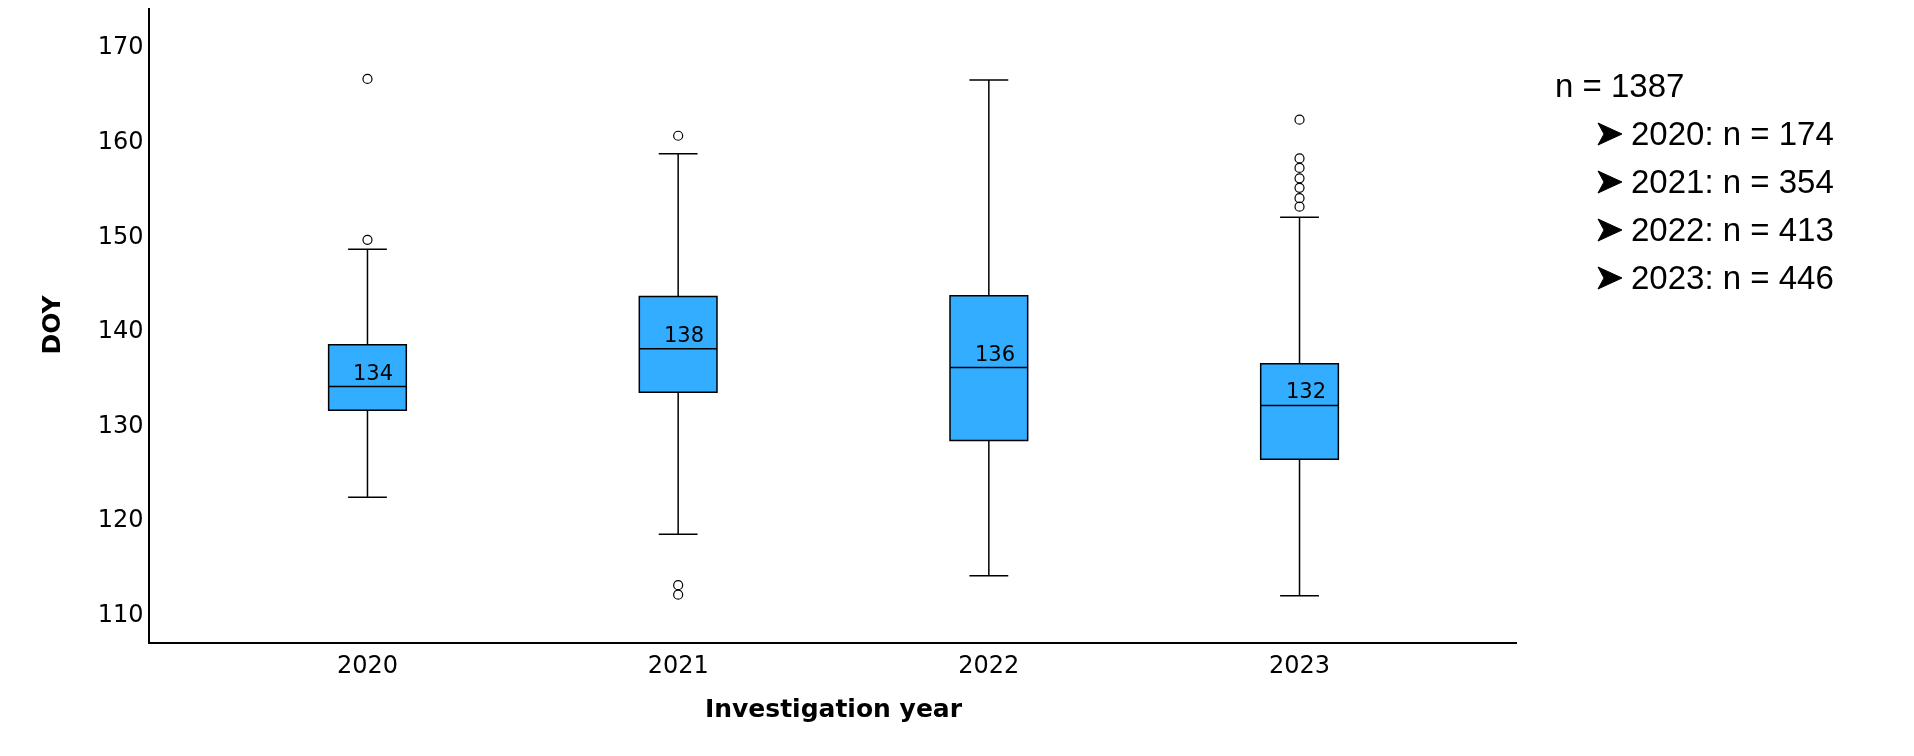  What do you see at coordinates (120, 46) in the screenshot?
I see `y-tick-label: 170` at bounding box center [120, 46].